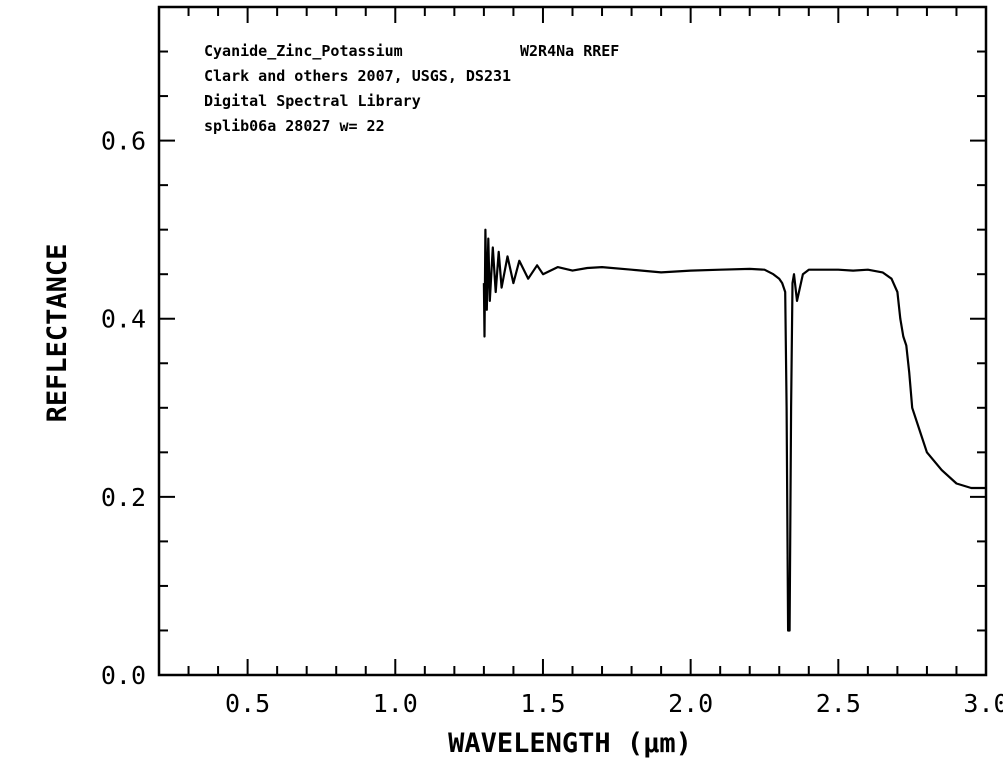  I want to click on annotation-library: Digital Spectral Library, so click(312, 101).